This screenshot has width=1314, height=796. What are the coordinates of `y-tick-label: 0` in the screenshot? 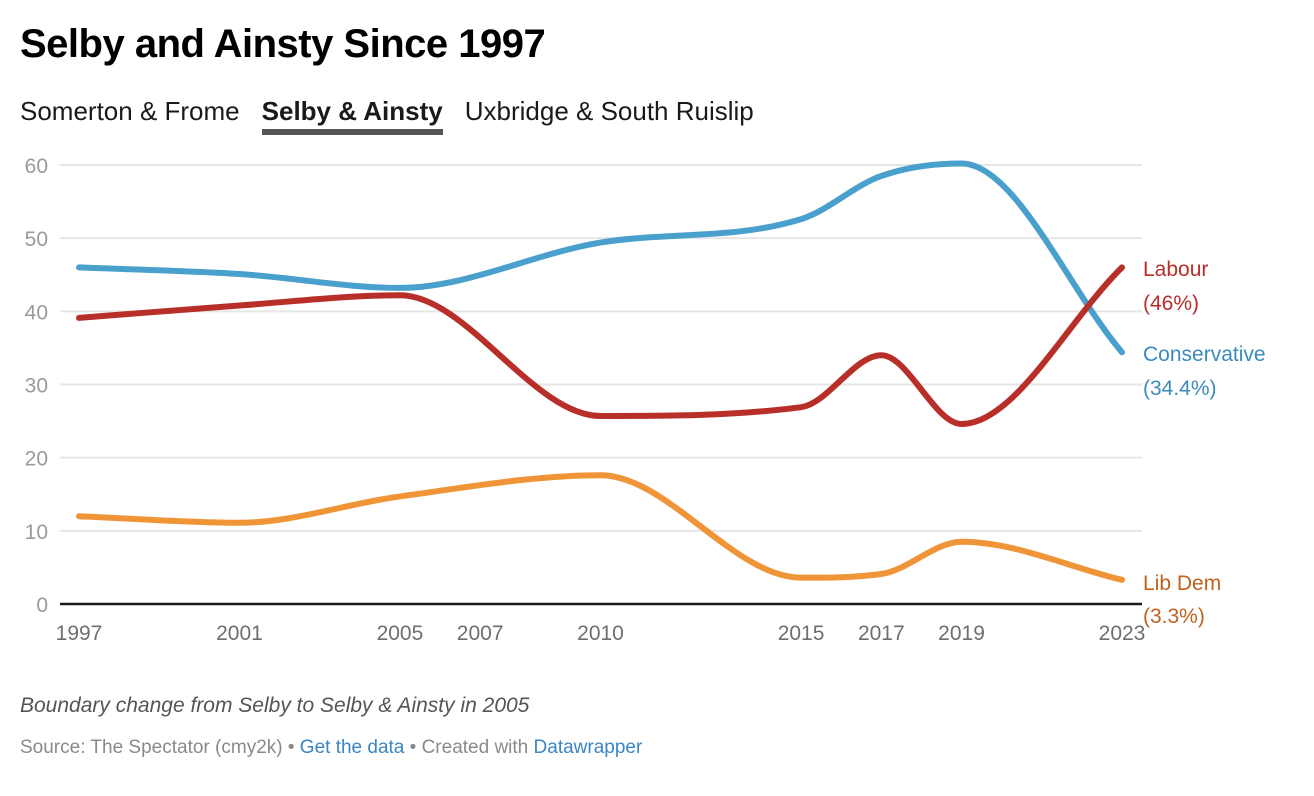 It's located at (42, 605).